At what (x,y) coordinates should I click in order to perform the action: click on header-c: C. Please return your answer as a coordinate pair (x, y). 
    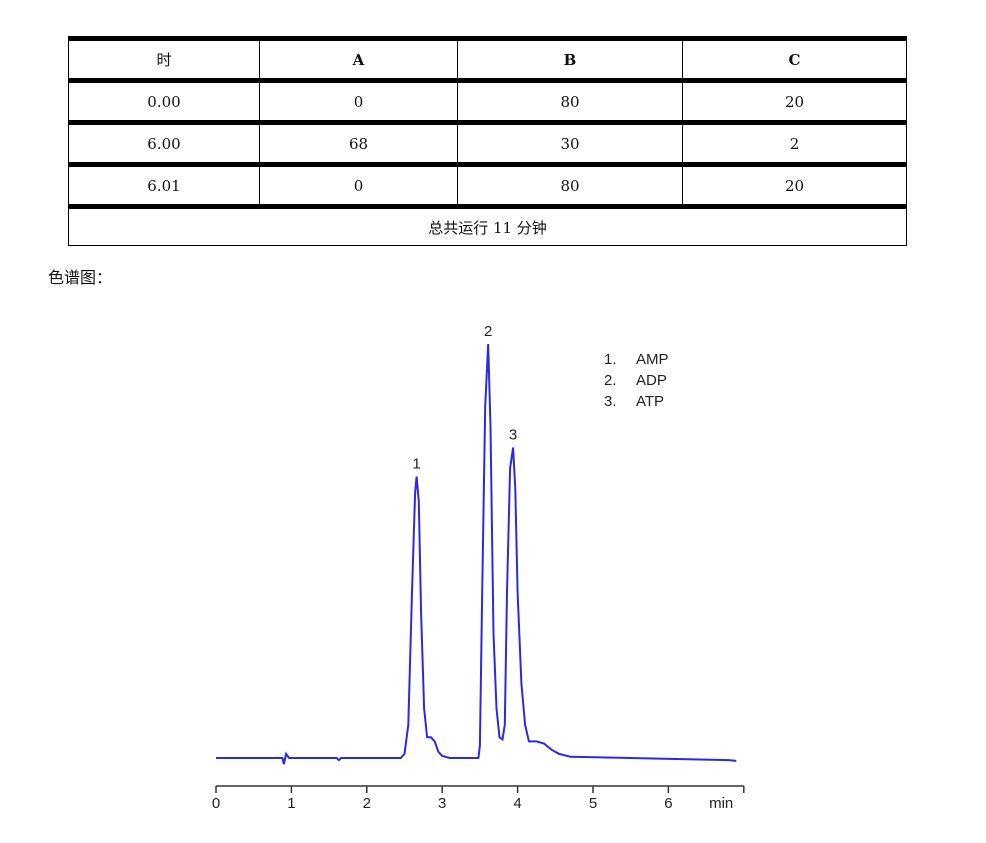
    Looking at the image, I should click on (794, 59).